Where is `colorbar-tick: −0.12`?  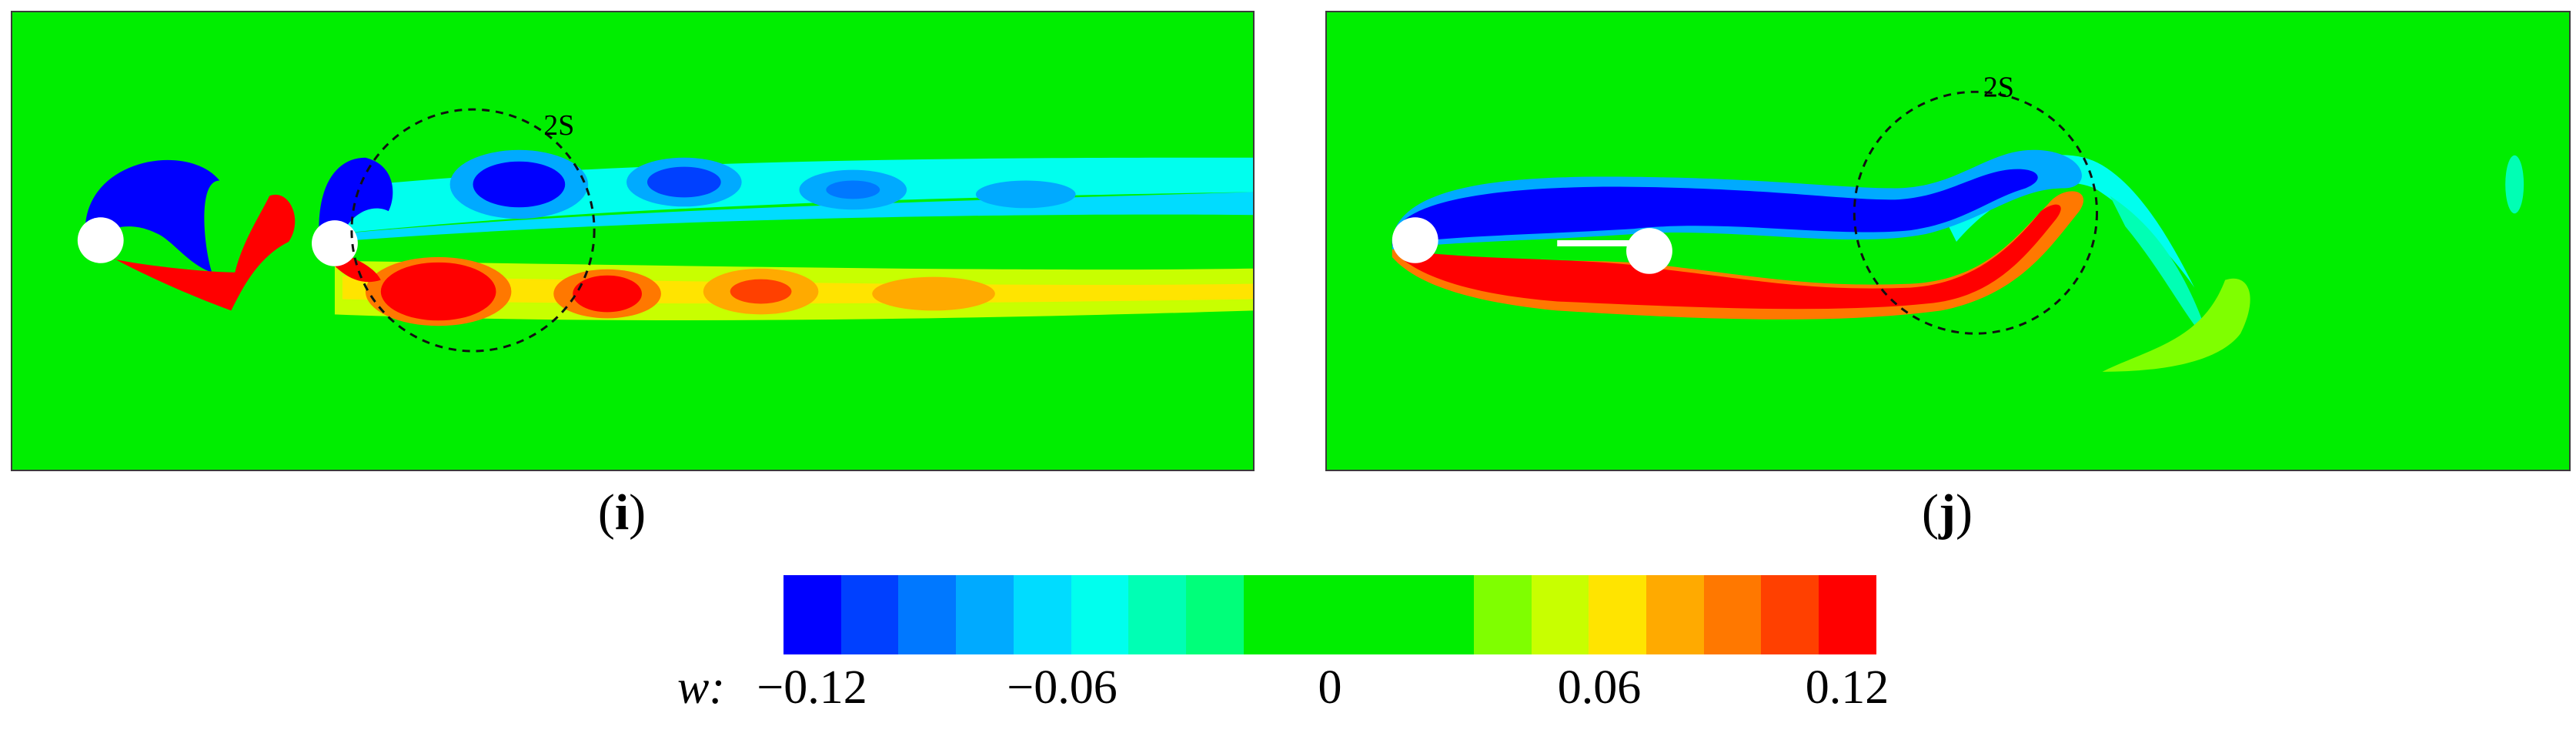 colorbar-tick: −0.12 is located at coordinates (812, 687).